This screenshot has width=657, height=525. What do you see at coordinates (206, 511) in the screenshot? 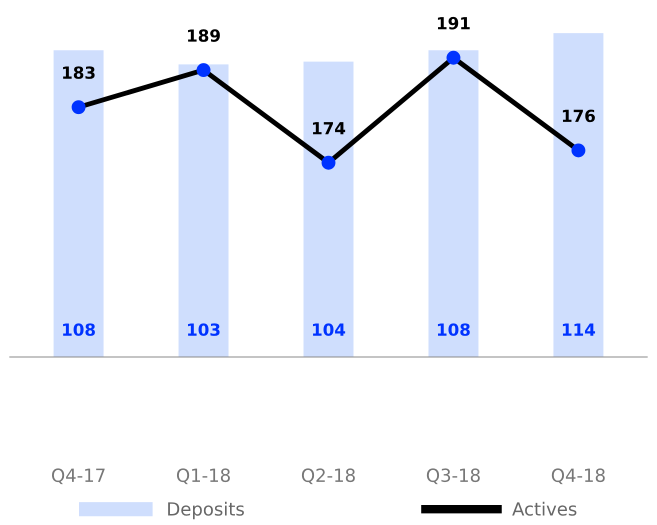
I see `legend-label: Deposits` at bounding box center [206, 511].